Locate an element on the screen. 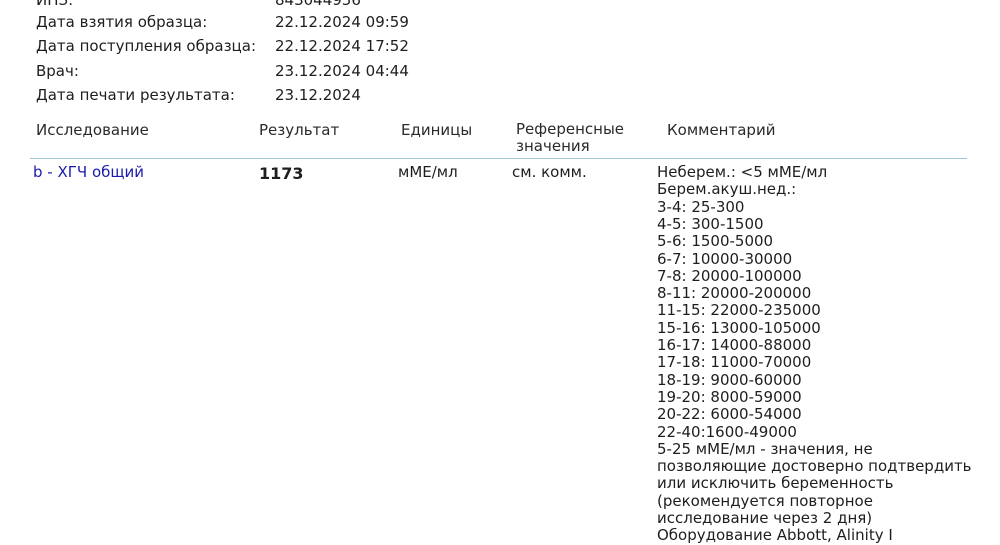  comment-line: Неберем.: <5 мМЕ/мл is located at coordinates (742, 172).